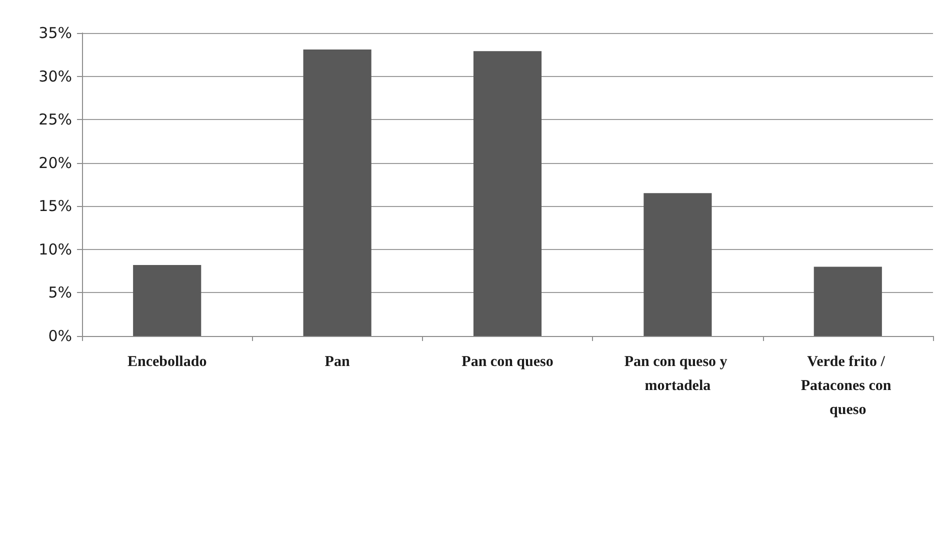 Image resolution: width=943 pixels, height=548 pixels. I want to click on x-tick-label: Pan, so click(337, 362).